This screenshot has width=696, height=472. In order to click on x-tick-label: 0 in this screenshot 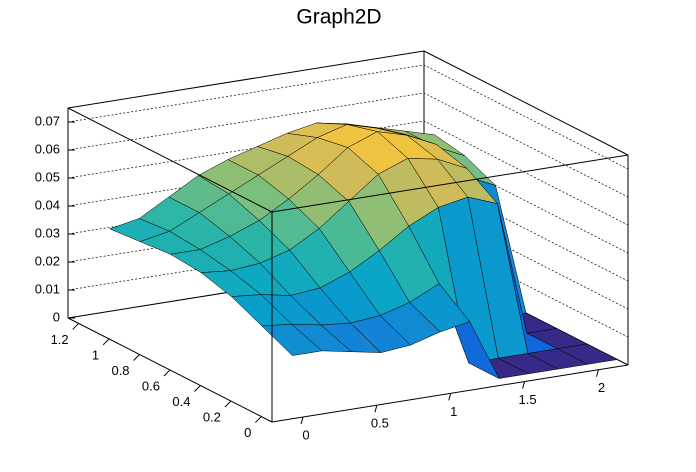, I will do `click(305, 434)`.